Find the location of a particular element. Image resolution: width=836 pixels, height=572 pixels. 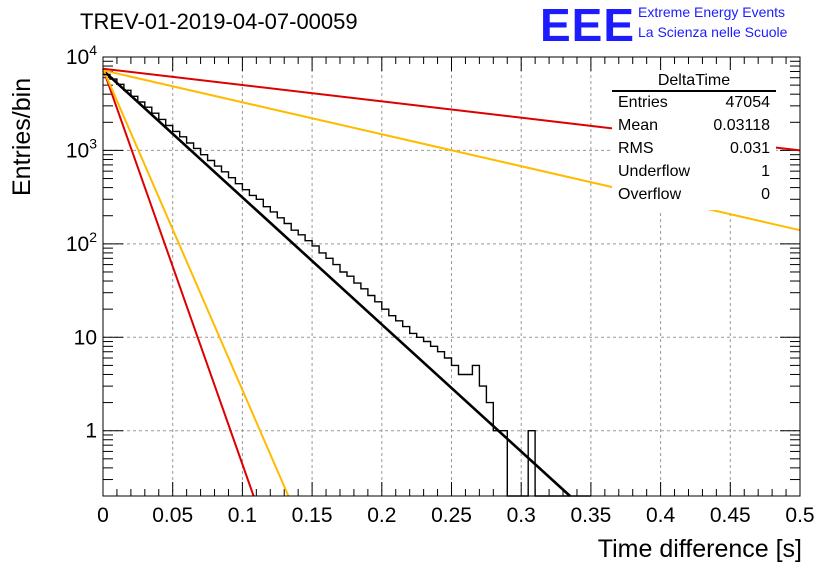

eee-logo: EEE is located at coordinates (588, 25).